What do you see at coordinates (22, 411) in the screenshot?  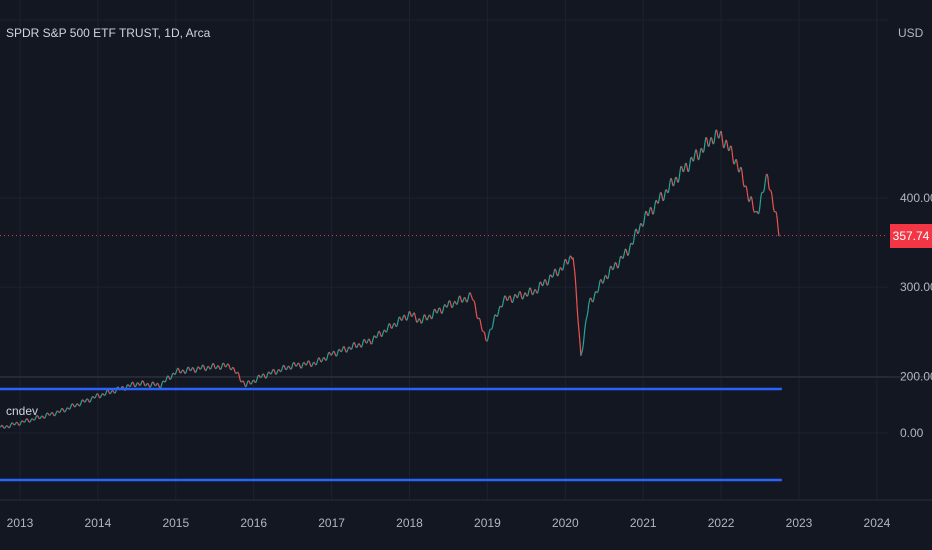 I see `indicator-name: cndev` at bounding box center [22, 411].